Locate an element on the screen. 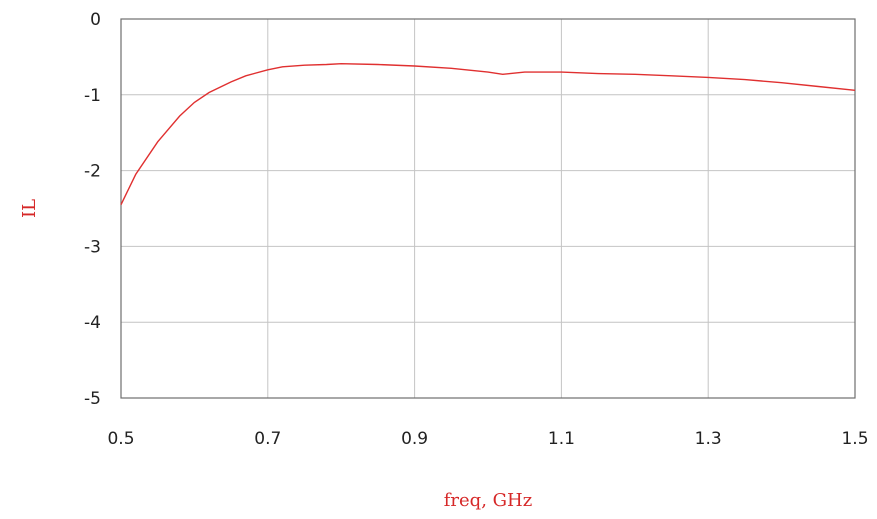  y-tick-label: -1 is located at coordinates (92, 96).